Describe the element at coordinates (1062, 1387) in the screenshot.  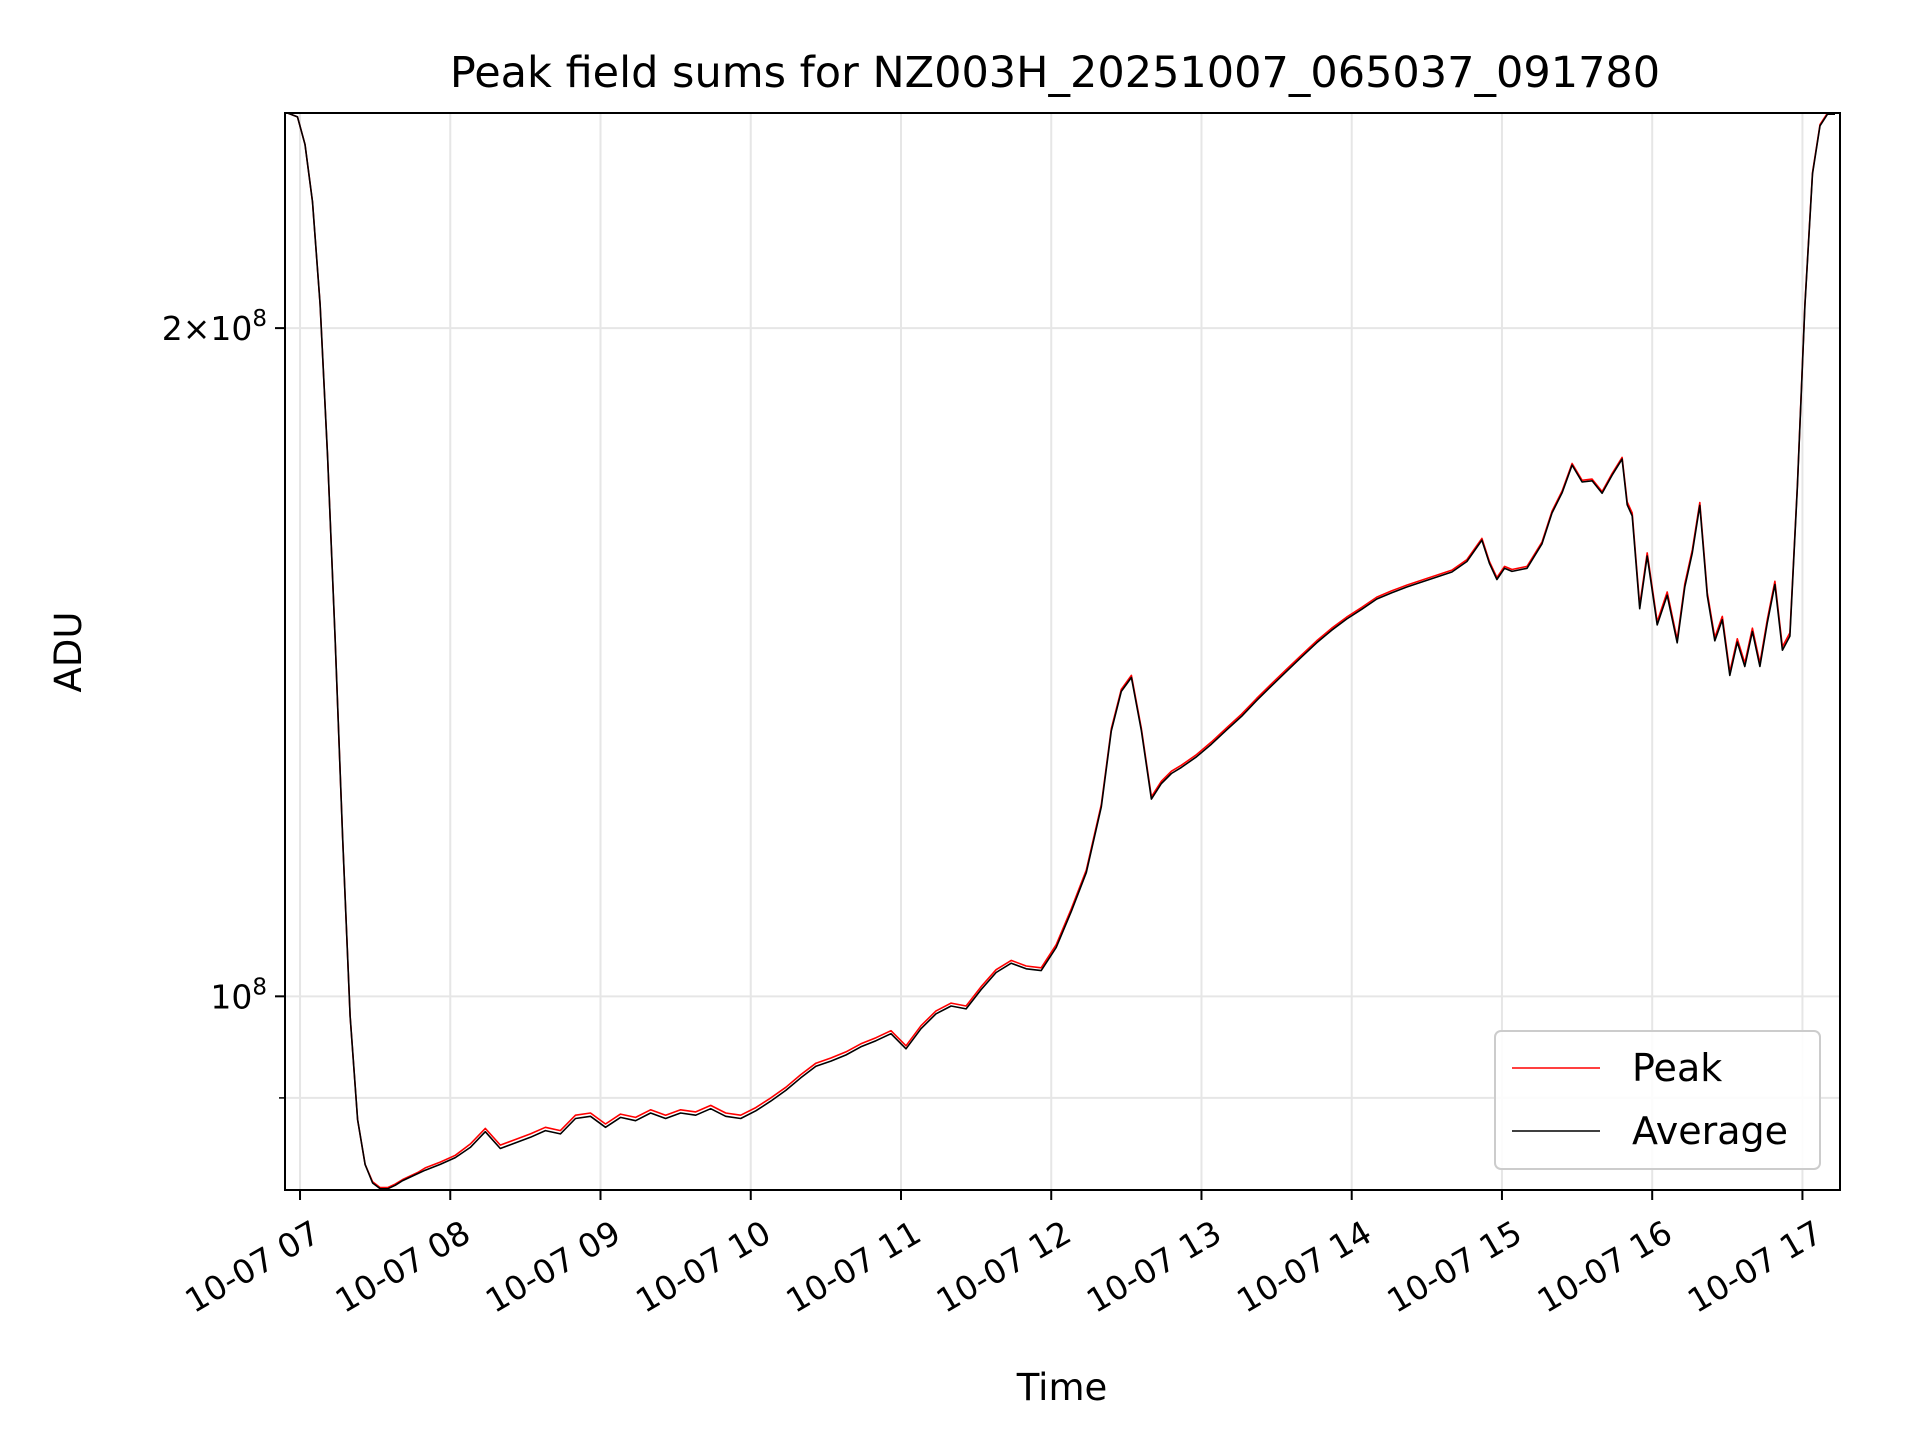
I see `x-axis-label: Time` at that location.